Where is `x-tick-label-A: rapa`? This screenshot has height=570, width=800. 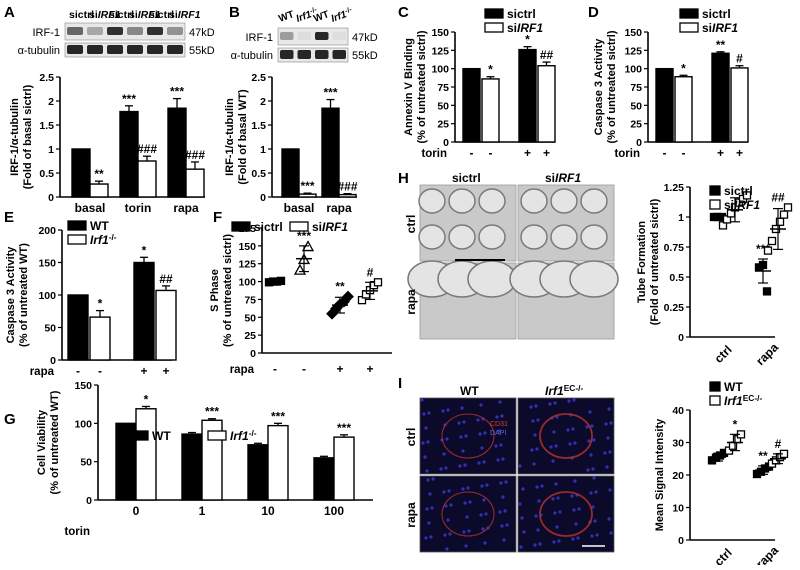 x-tick-label-A: rapa is located at coordinates (186, 208).